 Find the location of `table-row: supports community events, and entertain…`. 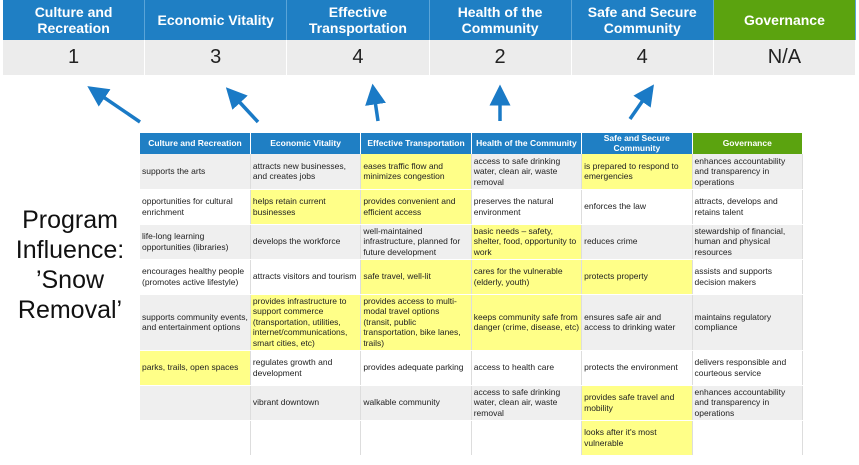

table-row: supports community events, and entertain… is located at coordinates (472, 322).